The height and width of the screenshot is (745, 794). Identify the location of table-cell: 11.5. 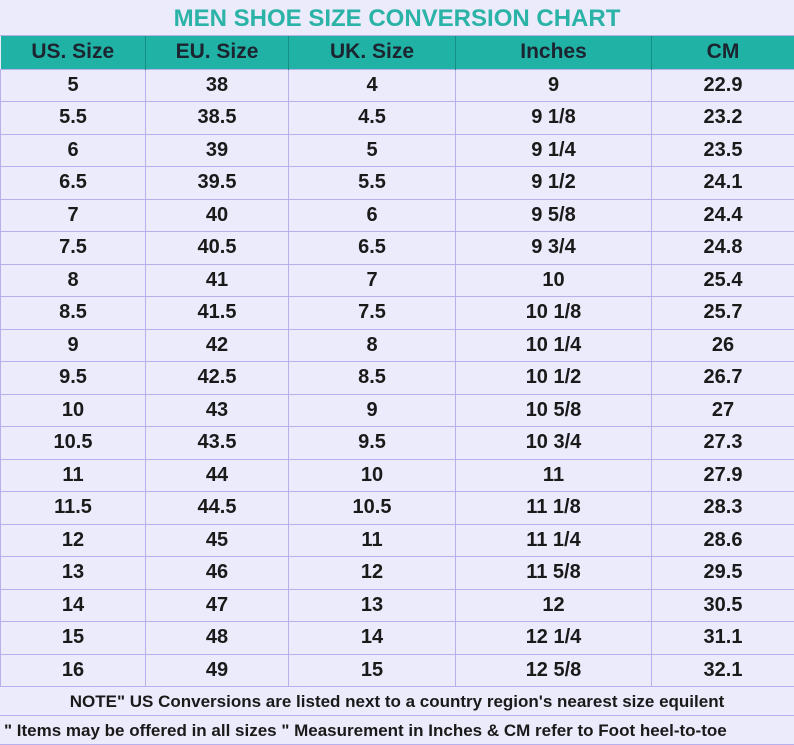
(73, 508).